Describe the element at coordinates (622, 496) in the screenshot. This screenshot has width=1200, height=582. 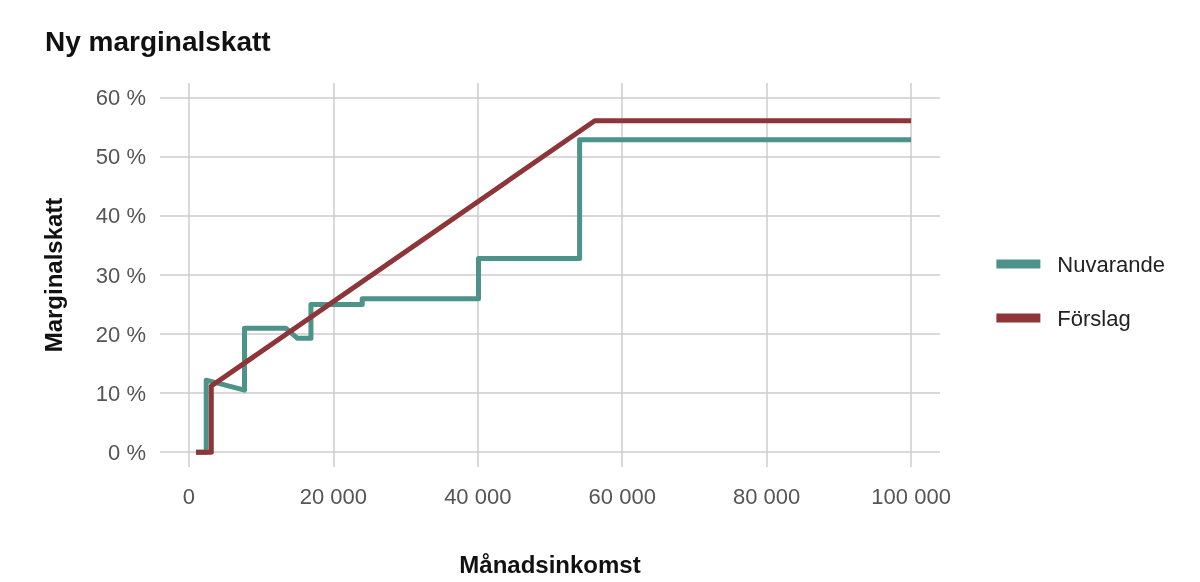
I see `x-tick-label: 60 000` at that location.